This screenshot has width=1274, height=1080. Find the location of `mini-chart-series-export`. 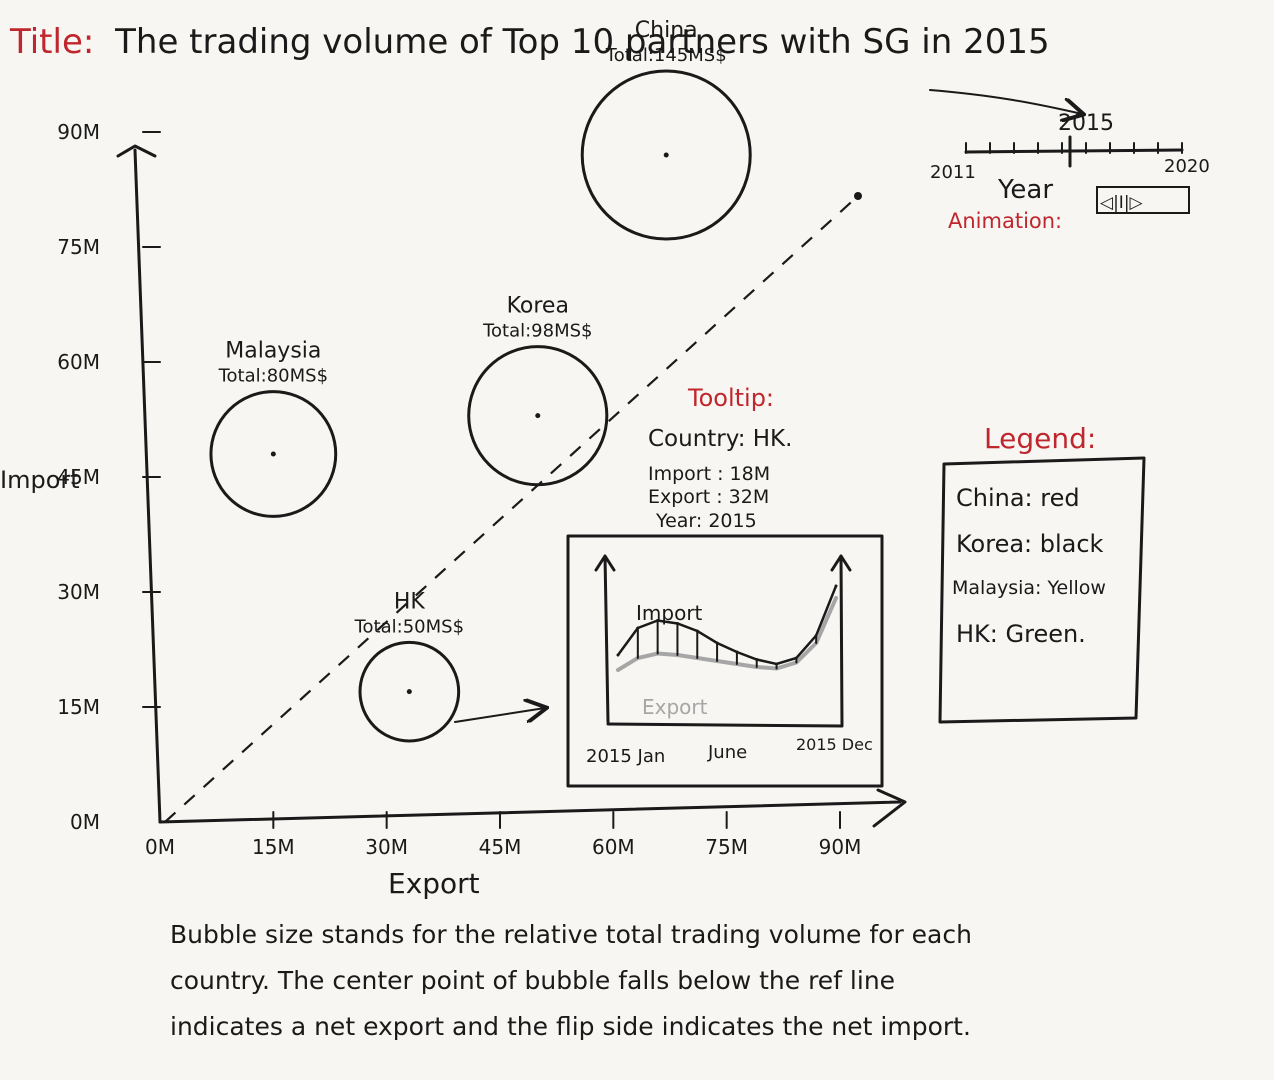

mini-chart-series-export is located at coordinates (727, 634).